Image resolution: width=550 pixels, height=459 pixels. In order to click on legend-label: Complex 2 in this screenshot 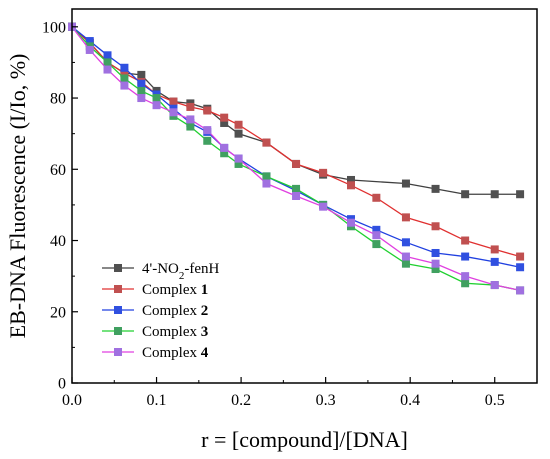, I will do `click(175, 311)`.